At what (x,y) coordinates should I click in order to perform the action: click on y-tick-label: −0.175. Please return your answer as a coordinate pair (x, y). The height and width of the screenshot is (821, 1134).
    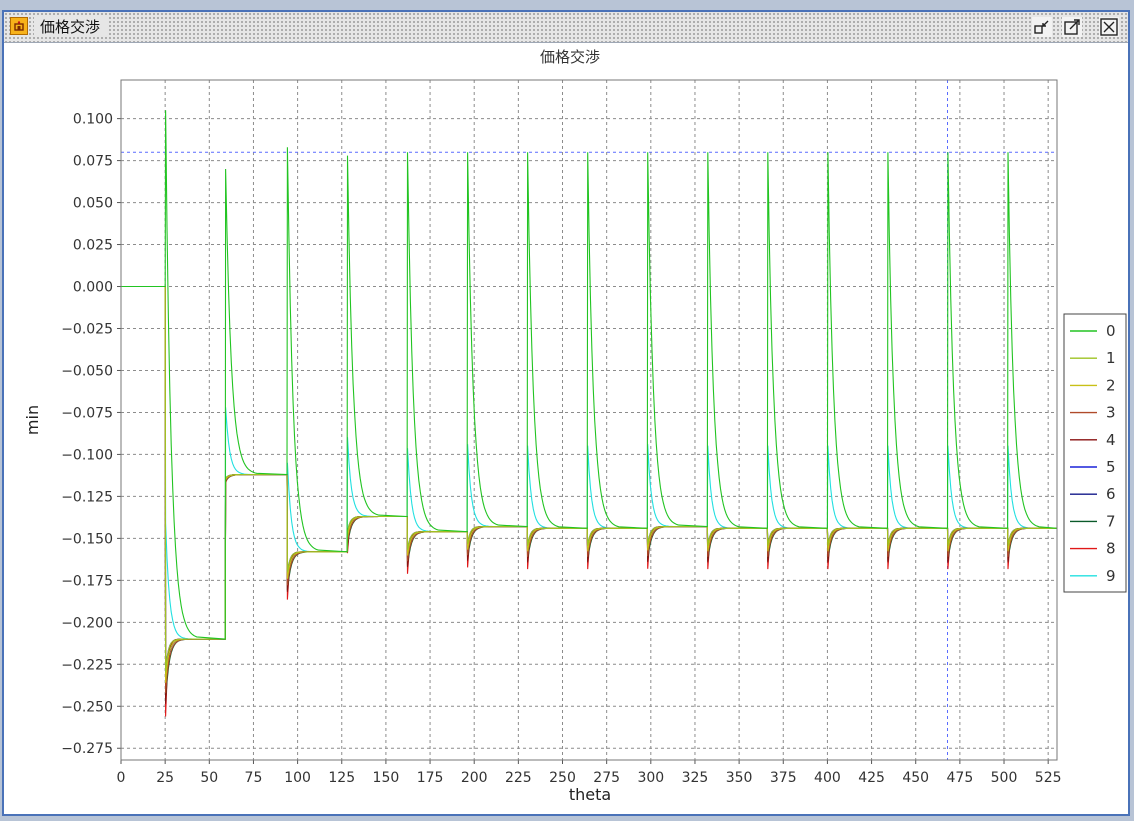
    Looking at the image, I should click on (87, 581).